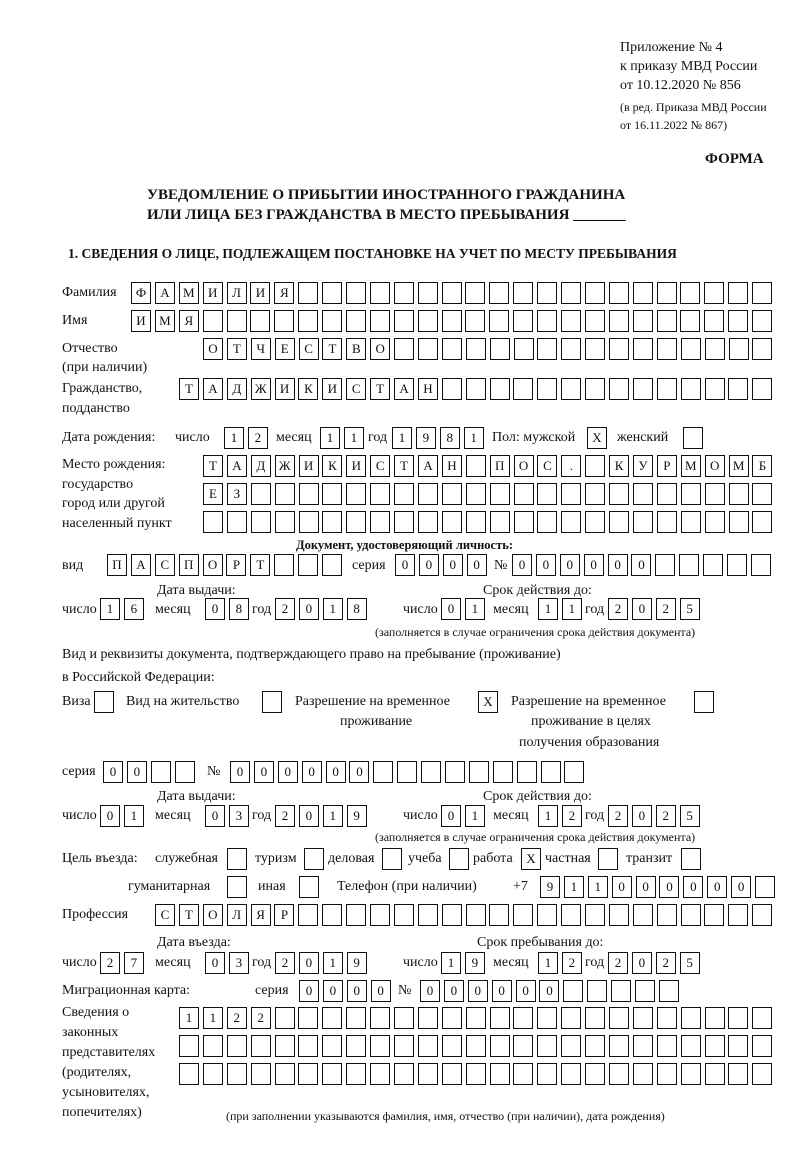 The image size is (800, 1163). Describe the element at coordinates (619, 466) in the screenshot. I see `char-cell: К` at that location.